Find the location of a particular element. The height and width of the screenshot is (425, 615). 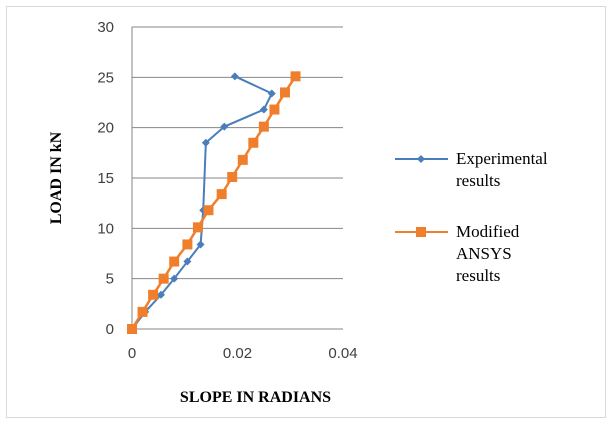

y-tick-label: 20 is located at coordinates (105, 128).